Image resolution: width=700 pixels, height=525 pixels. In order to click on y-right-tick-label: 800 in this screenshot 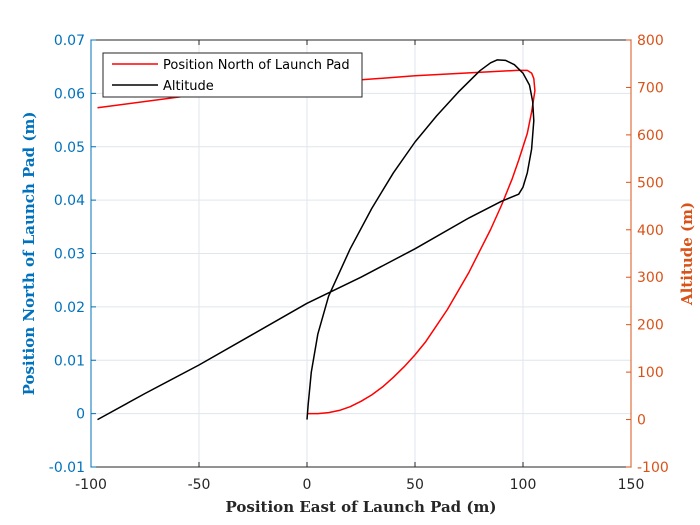, I will do `click(650, 41)`.